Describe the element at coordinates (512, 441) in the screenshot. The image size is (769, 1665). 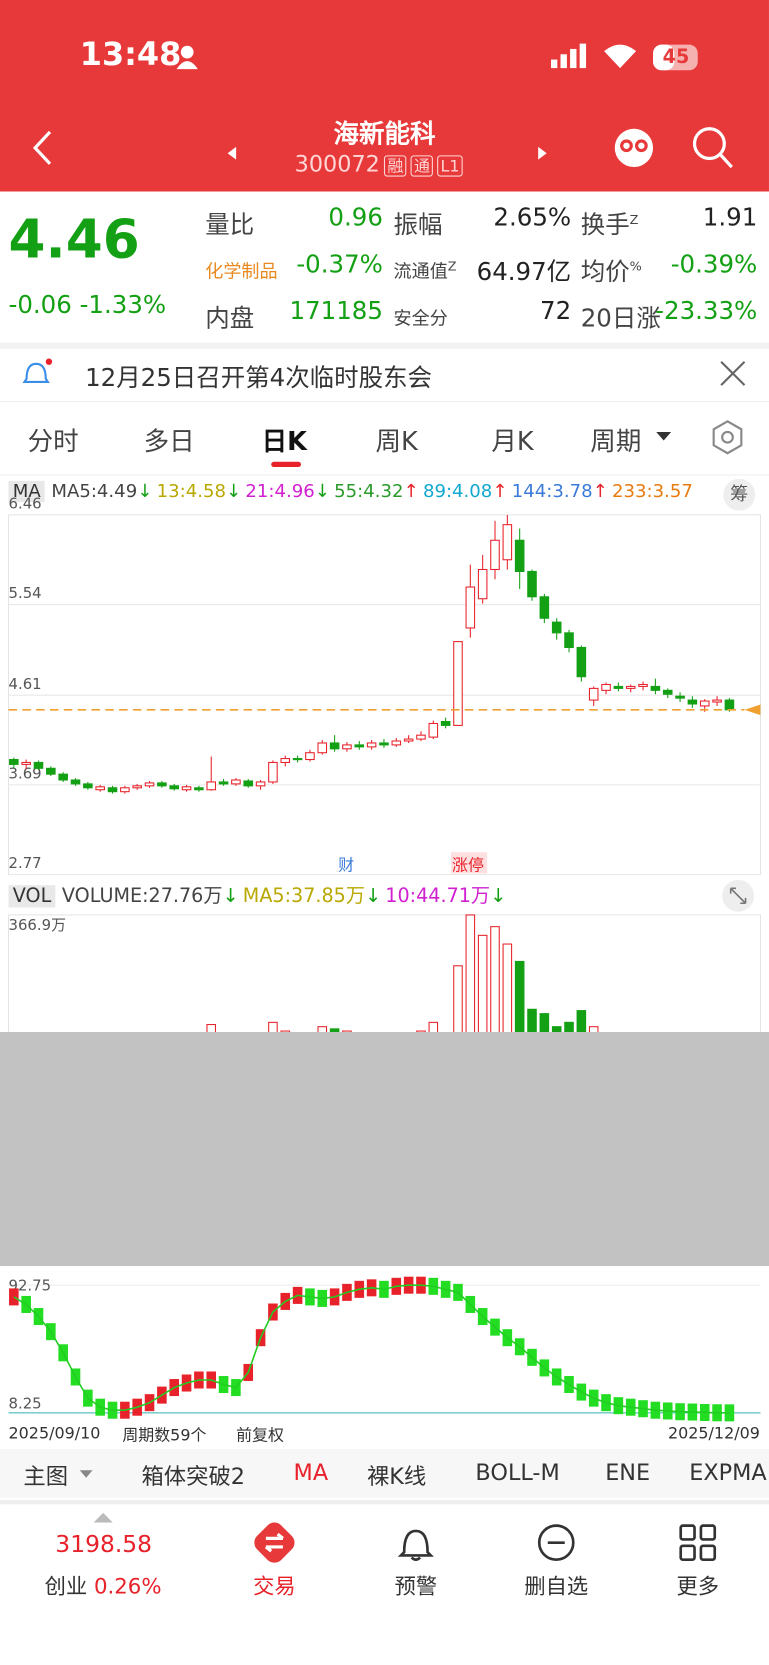
I see `period-tab: 月K` at that location.